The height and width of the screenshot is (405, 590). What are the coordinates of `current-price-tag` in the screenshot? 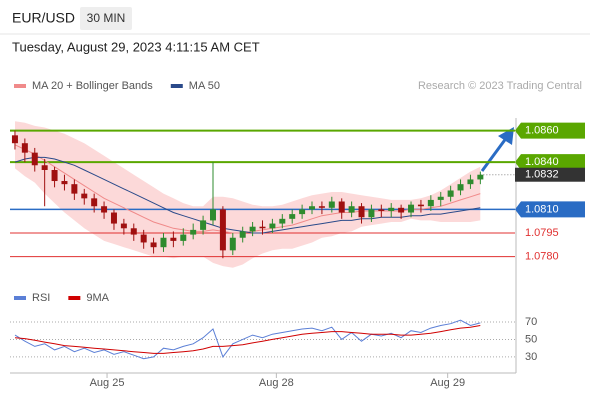 It's located at (550, 174).